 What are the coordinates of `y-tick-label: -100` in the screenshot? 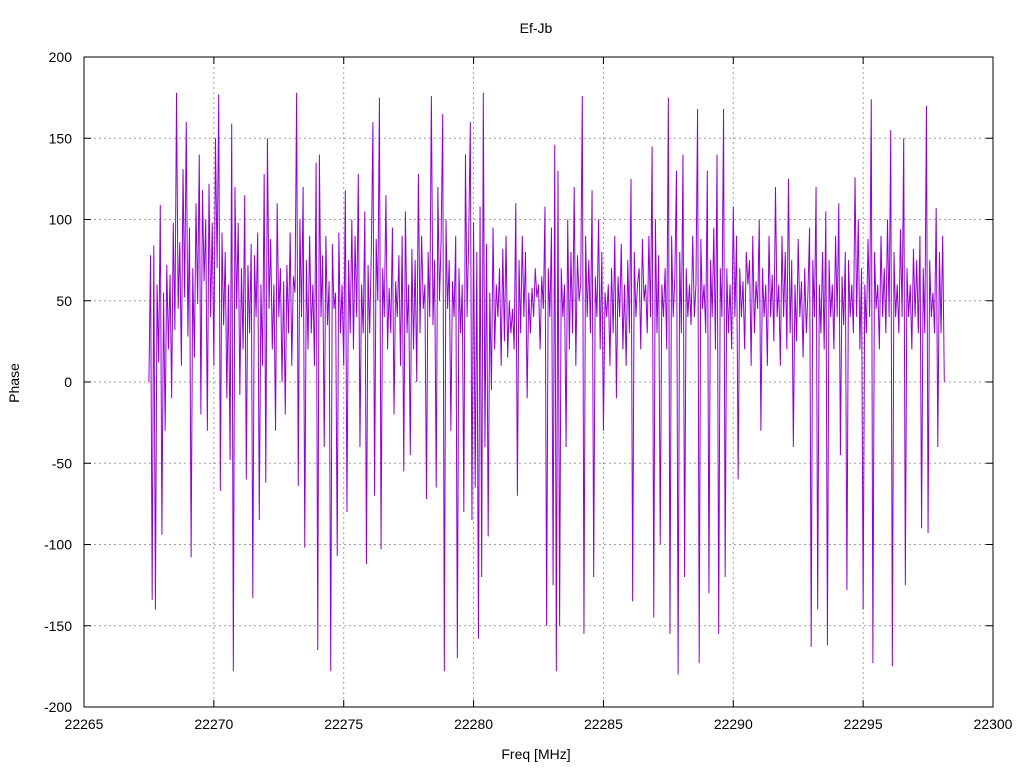 It's located at (58, 545).